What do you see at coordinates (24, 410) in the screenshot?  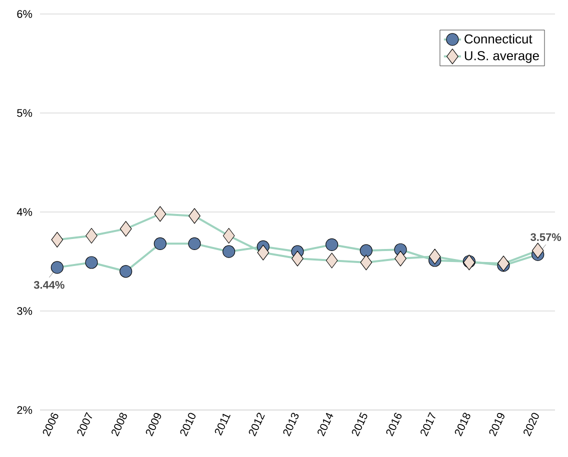 I see `y-tick-label: 2%` at bounding box center [24, 410].